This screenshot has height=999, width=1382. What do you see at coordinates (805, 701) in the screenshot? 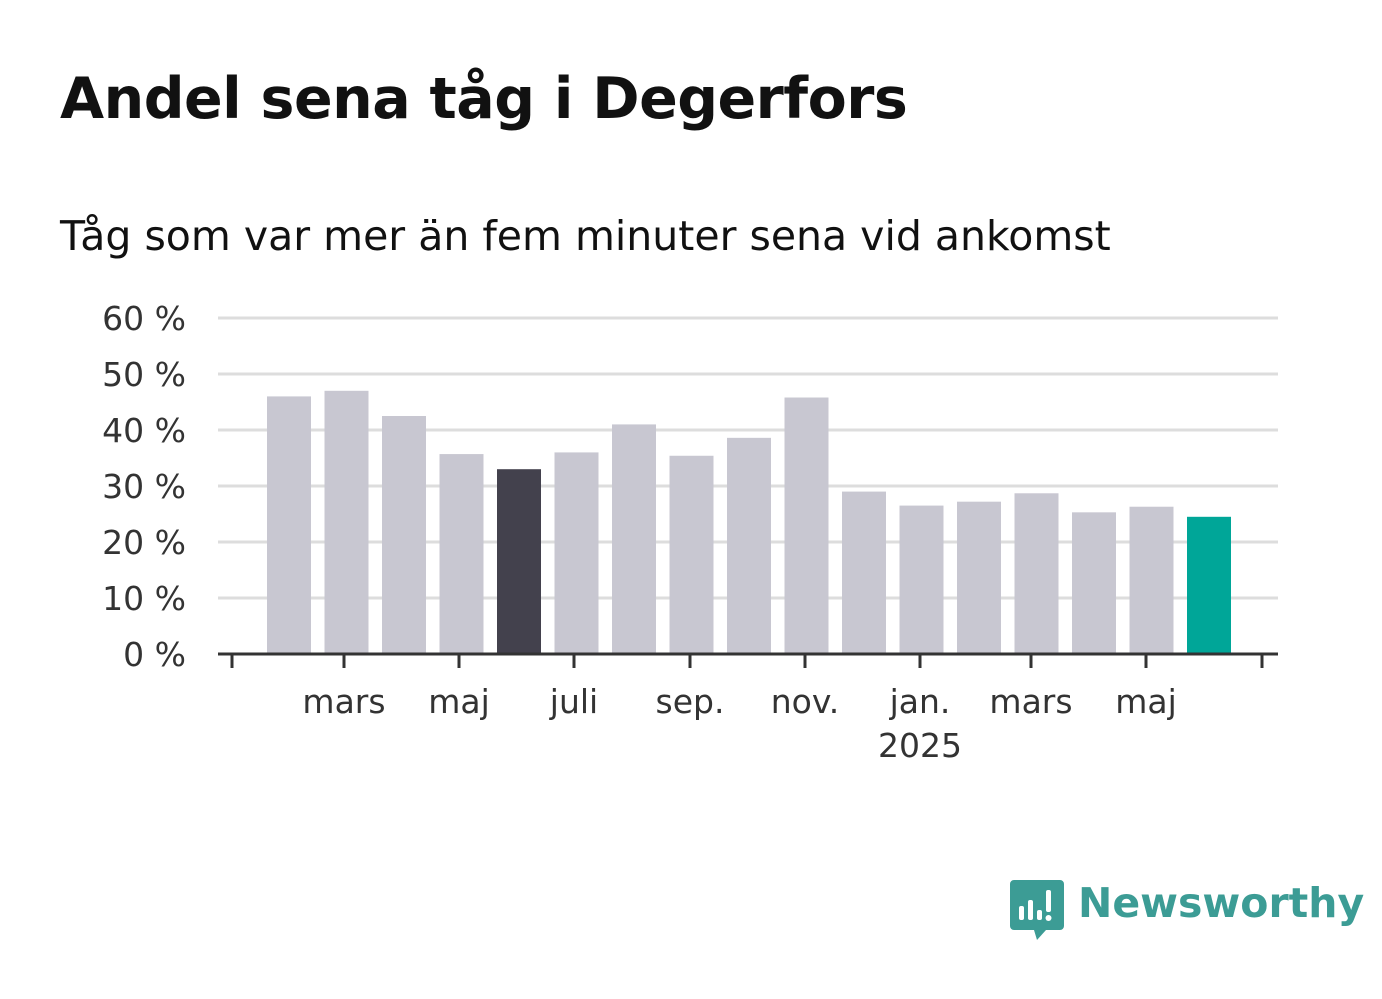
I see `x-tick-label: nov.` at bounding box center [805, 701].